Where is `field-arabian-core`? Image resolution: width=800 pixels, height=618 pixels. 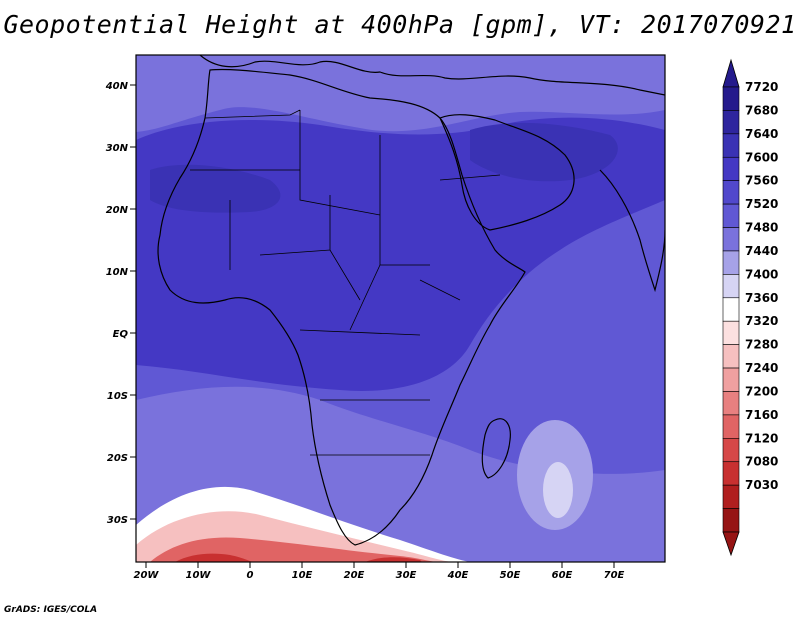
field-arabian-core is located at coordinates (544, 152).